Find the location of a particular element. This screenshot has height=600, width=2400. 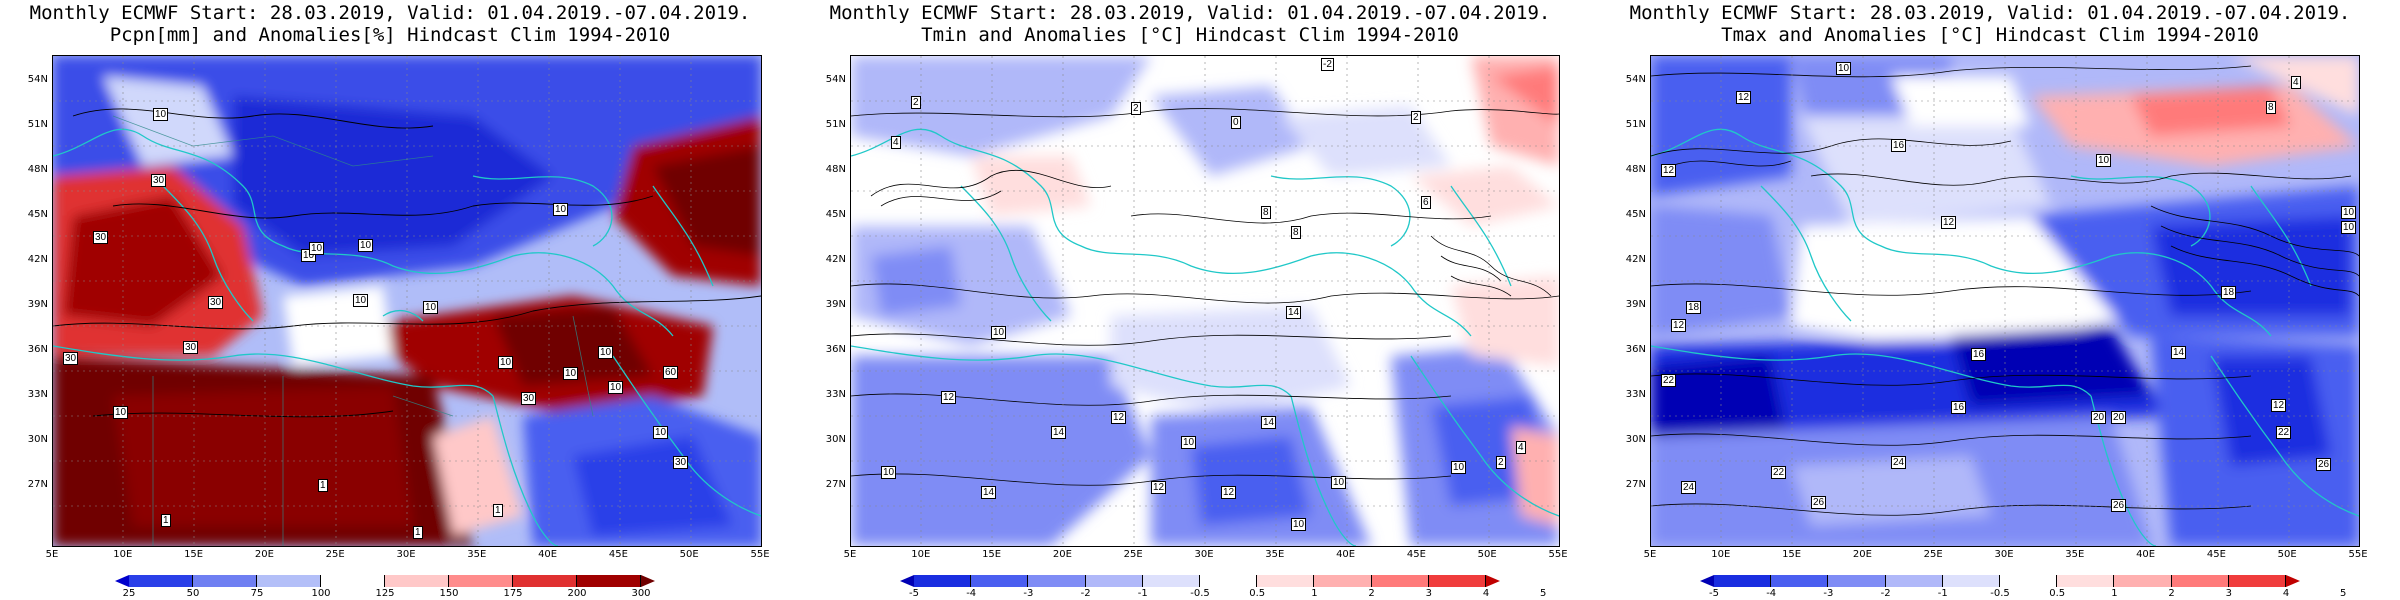

lon-label: 55E is located at coordinates (760, 554).